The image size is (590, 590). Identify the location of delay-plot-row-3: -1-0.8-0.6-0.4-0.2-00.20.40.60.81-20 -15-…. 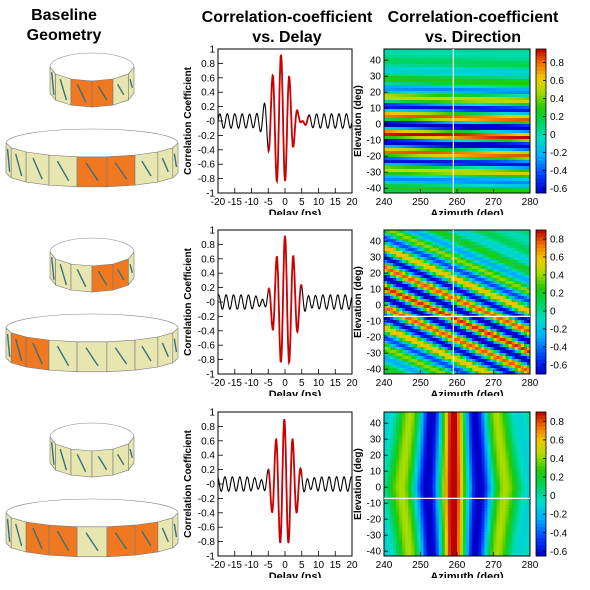
(270, 493).